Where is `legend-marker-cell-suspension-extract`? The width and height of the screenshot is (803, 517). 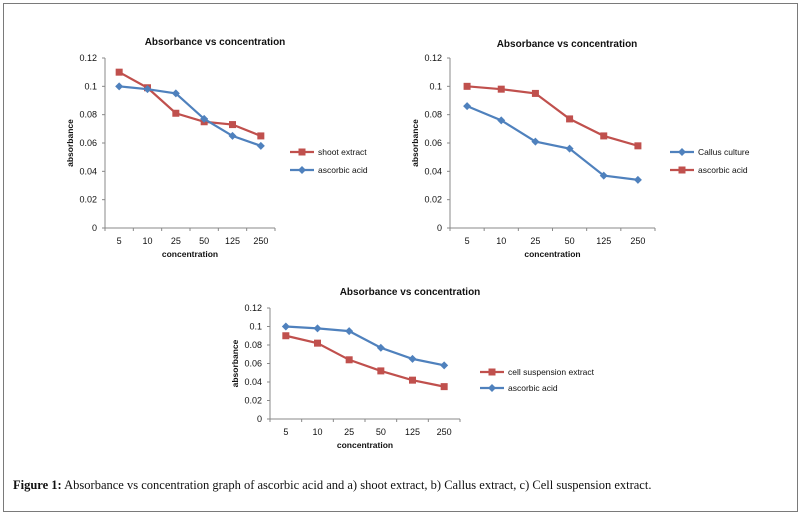
legend-marker-cell-suspension-extract is located at coordinates (492, 372).